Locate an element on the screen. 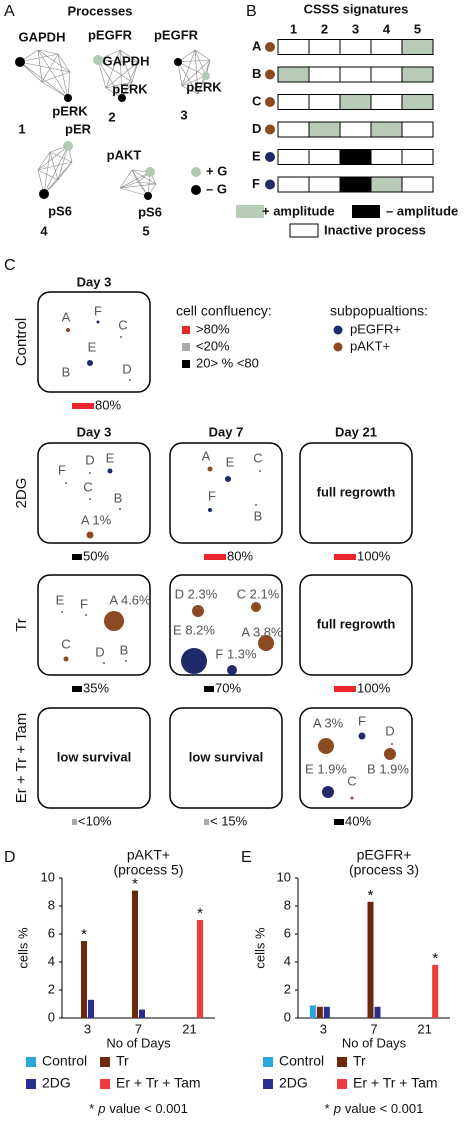  column-label: 1 is located at coordinates (293, 28).